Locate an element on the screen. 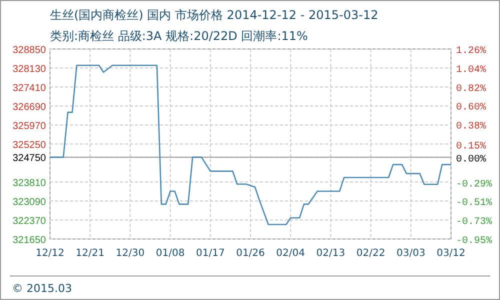 Image resolution: width=500 pixels, height=300 pixels. y-tick-label: 325970 is located at coordinates (29, 126).